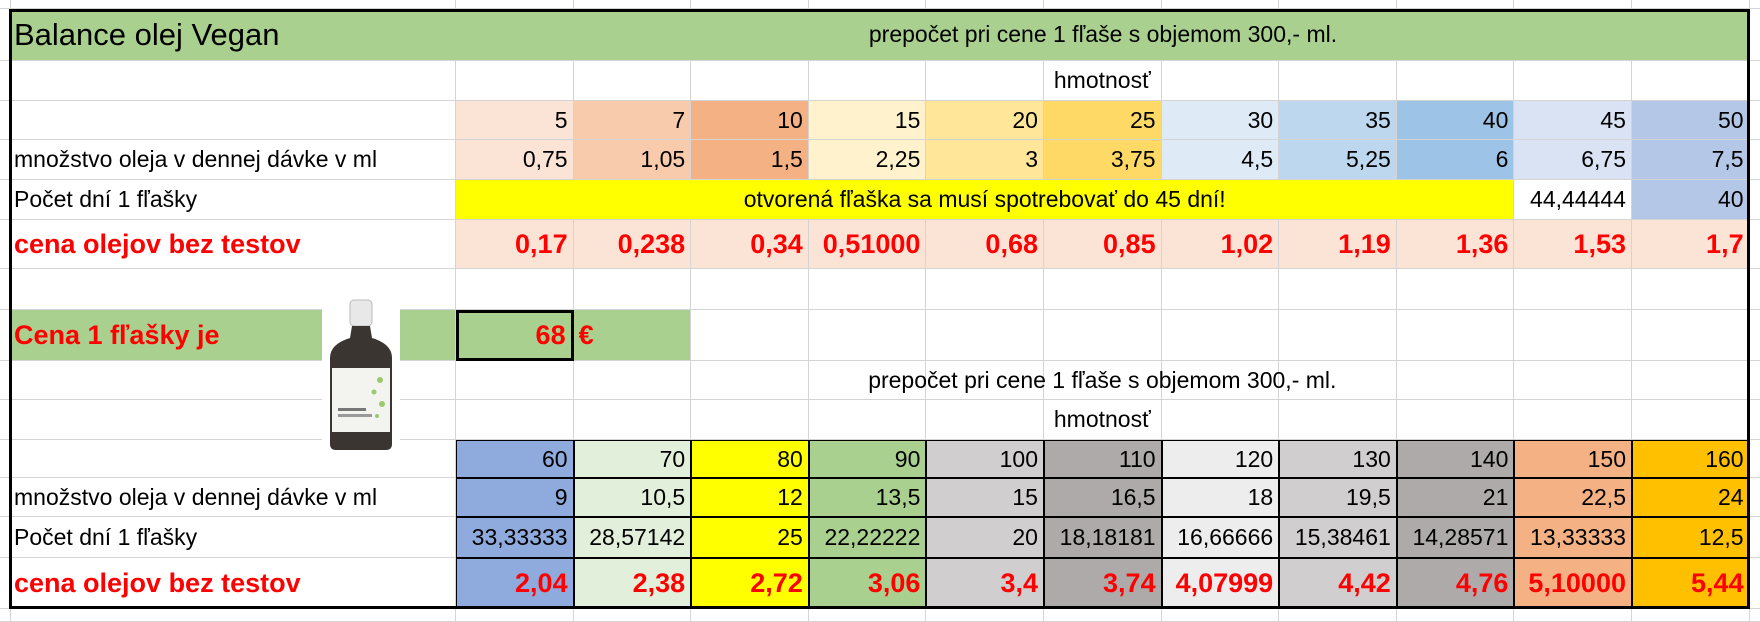 The height and width of the screenshot is (622, 1760). What do you see at coordinates (750, 120) in the screenshot?
I see `weight-cell: 10` at bounding box center [750, 120].